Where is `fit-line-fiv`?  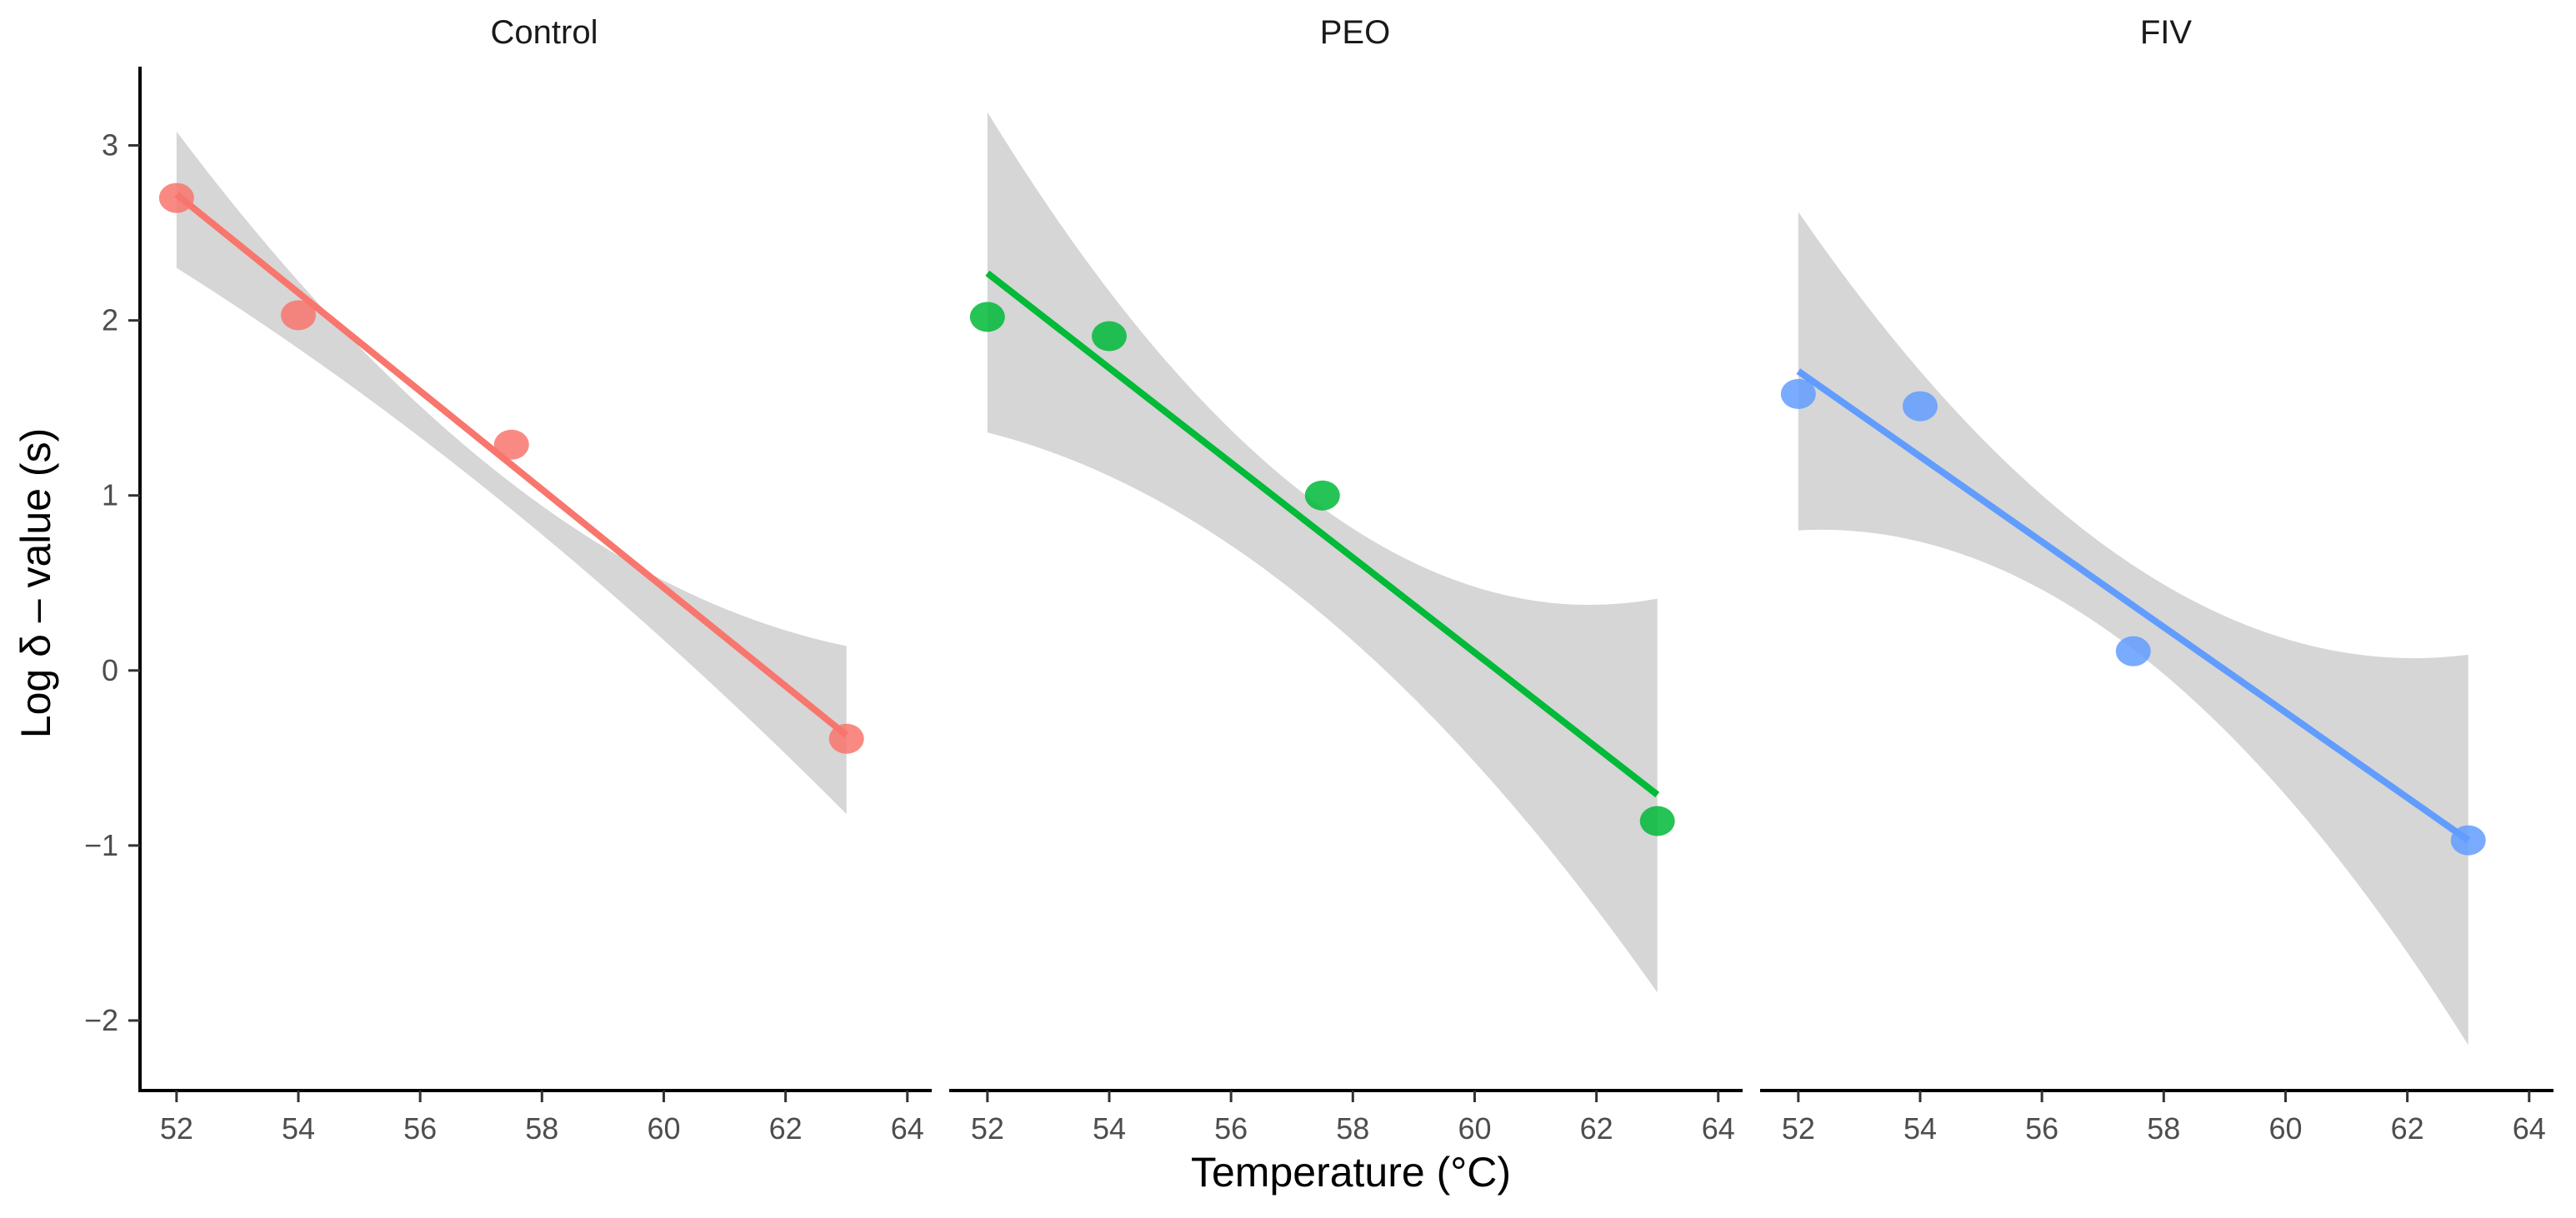 fit-line-fiv is located at coordinates (2133, 605).